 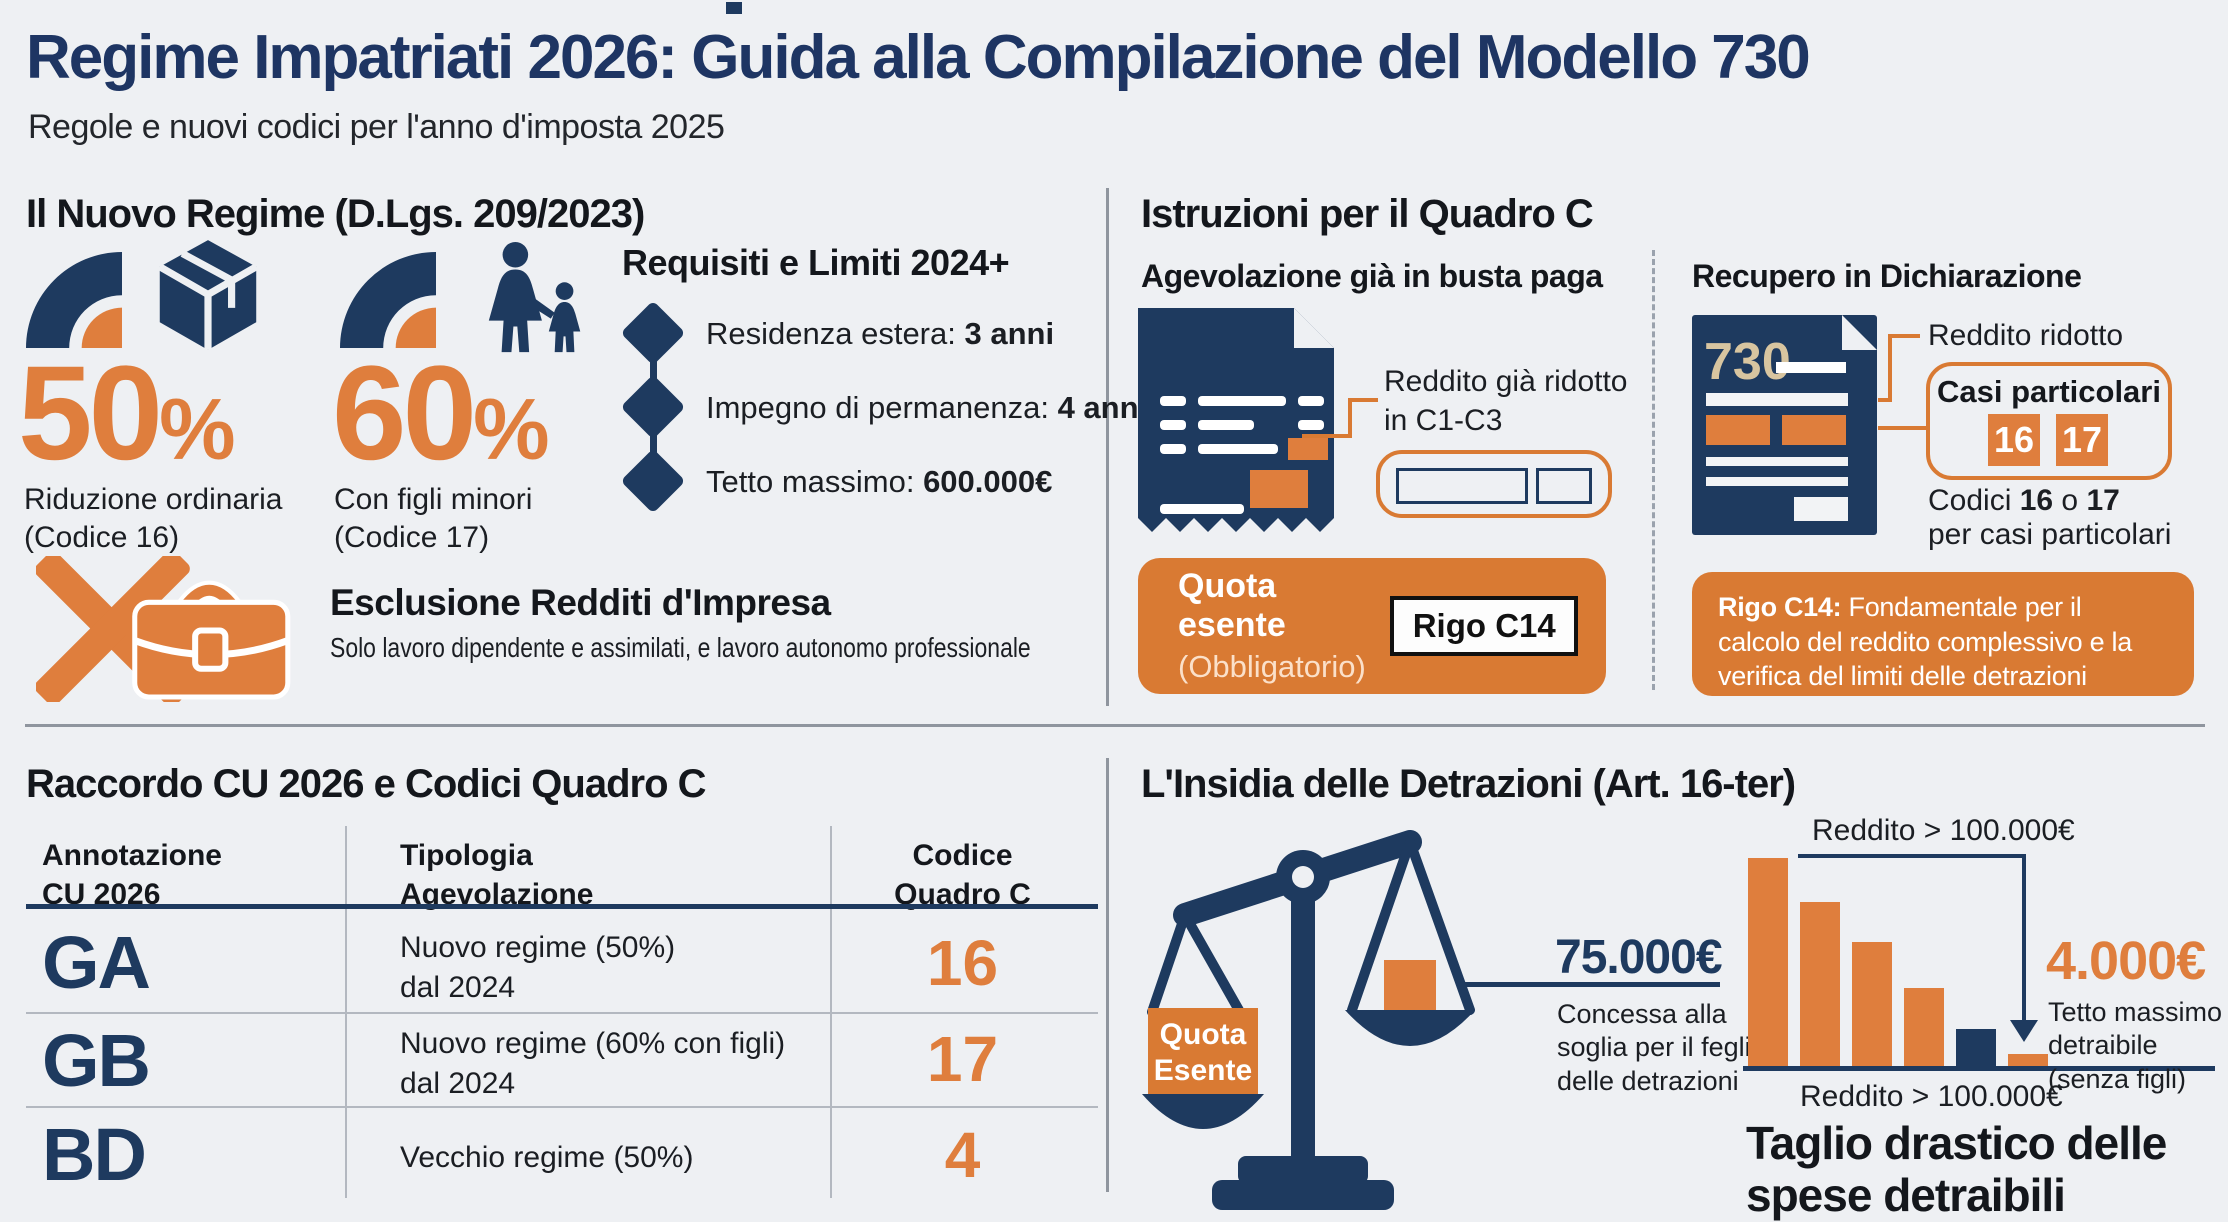 What do you see at coordinates (2126, 961) in the screenshot?
I see `cap-value: 4.000€` at bounding box center [2126, 961].